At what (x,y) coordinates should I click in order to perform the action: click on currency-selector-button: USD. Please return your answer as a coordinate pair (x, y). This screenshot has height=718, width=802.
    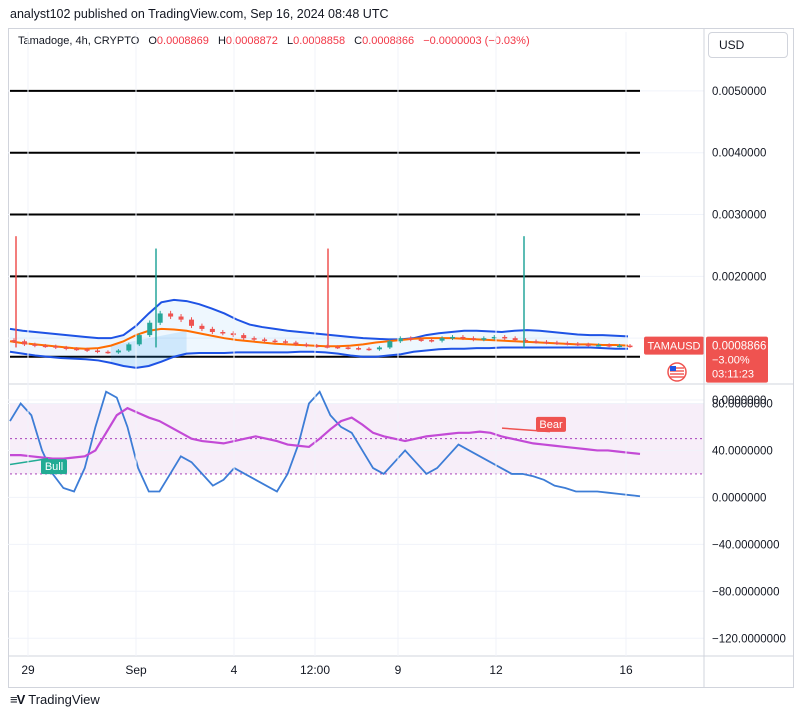
    Looking at the image, I should click on (748, 45).